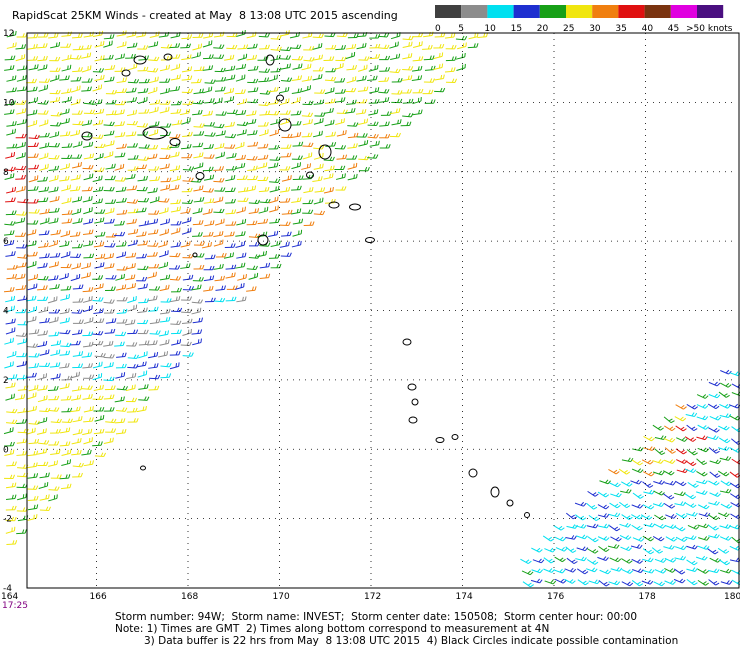  I want to click on time-label: 17:25, so click(15, 606).